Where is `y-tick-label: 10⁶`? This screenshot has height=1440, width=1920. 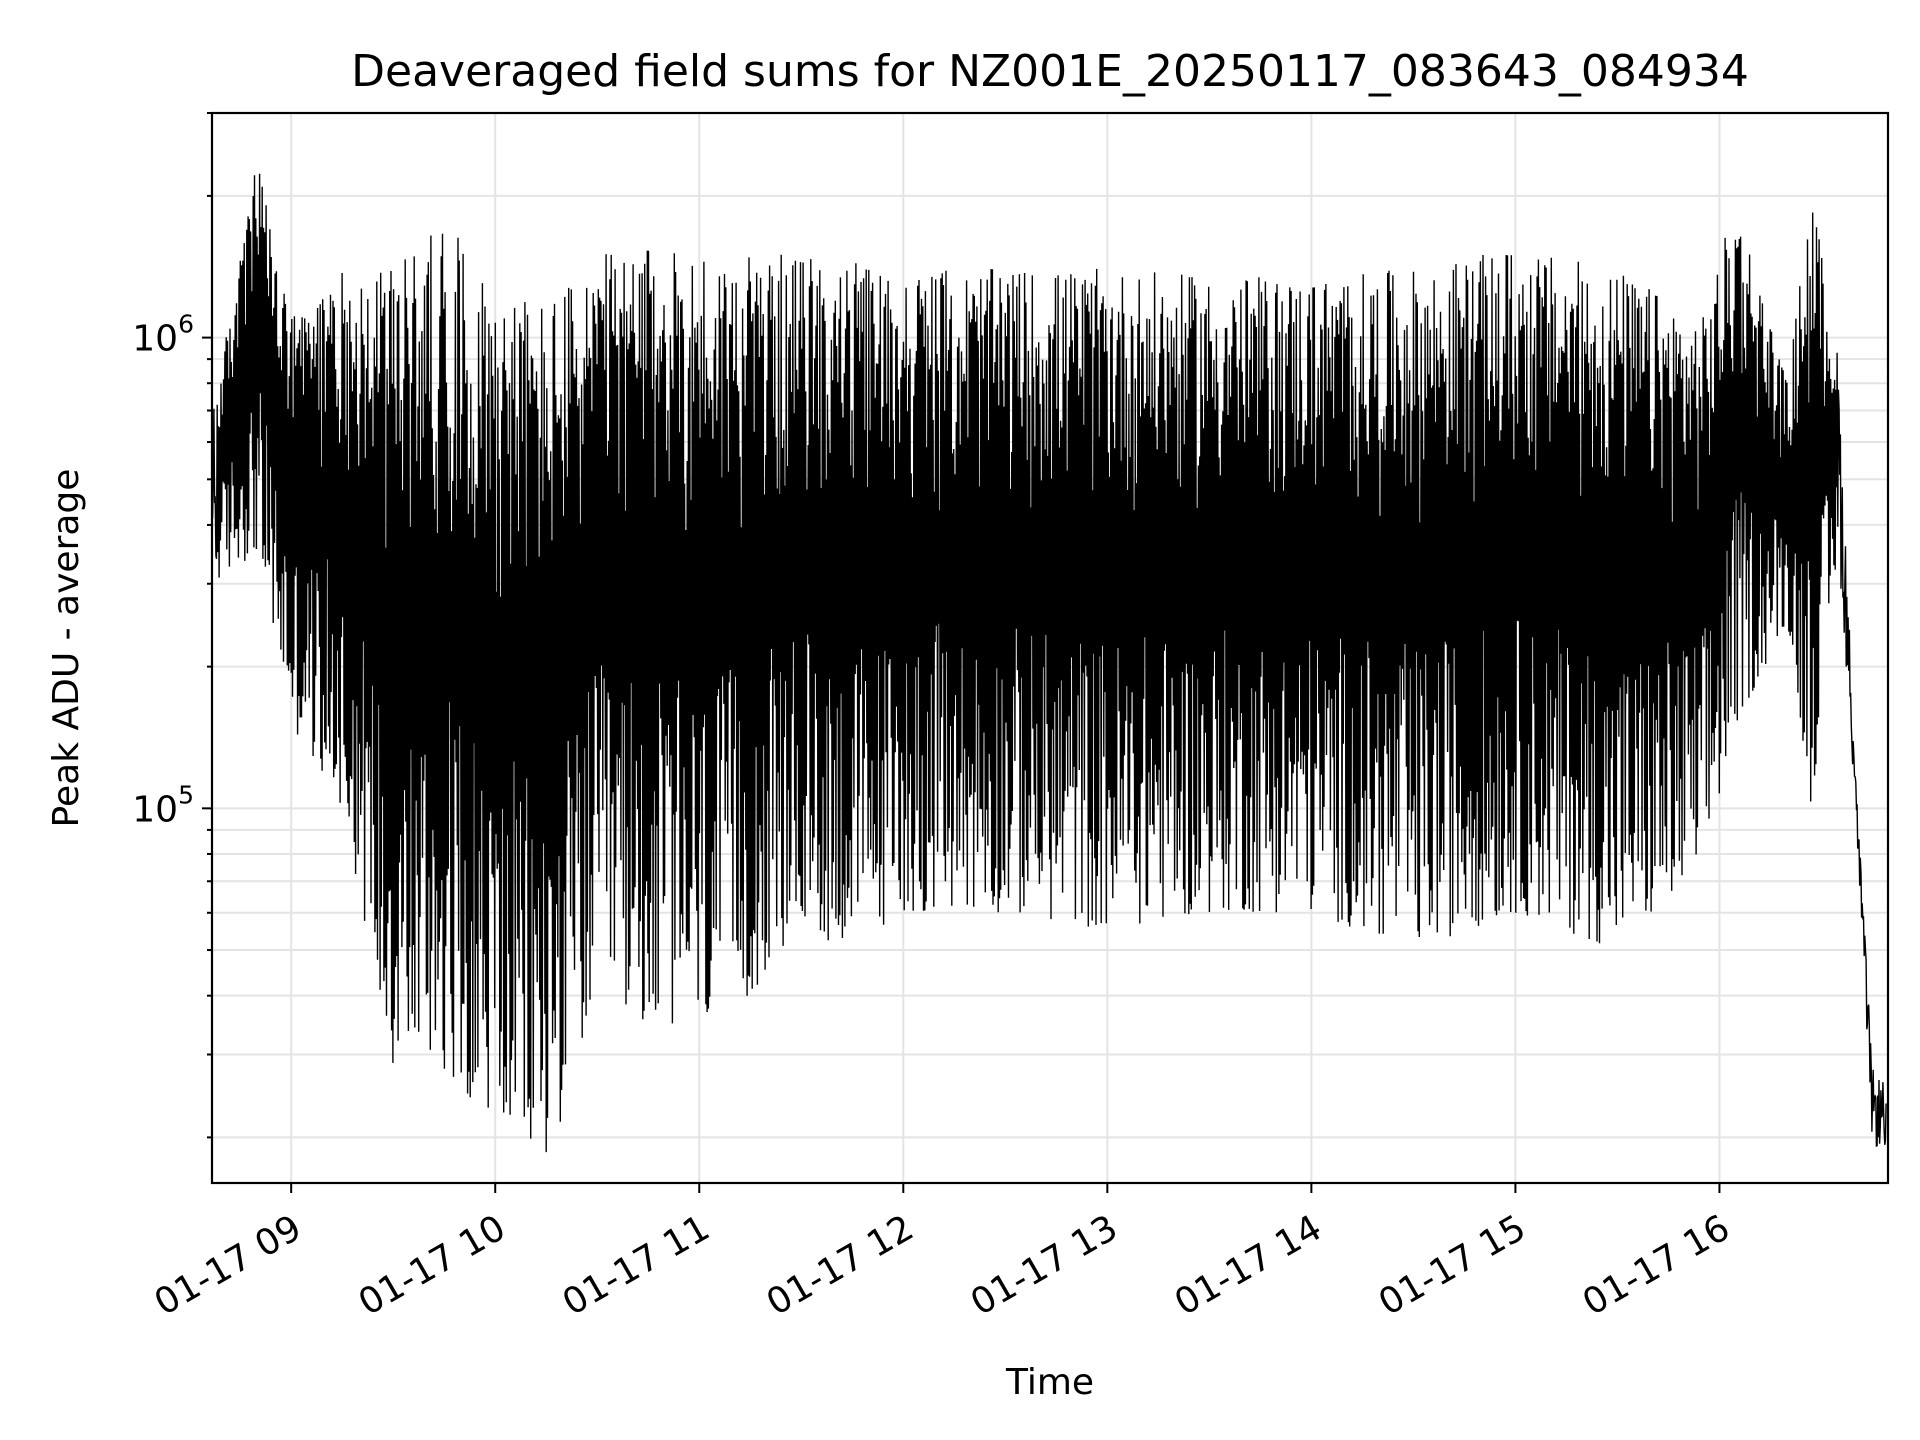 y-tick-label: 10⁶ is located at coordinates (163, 335).